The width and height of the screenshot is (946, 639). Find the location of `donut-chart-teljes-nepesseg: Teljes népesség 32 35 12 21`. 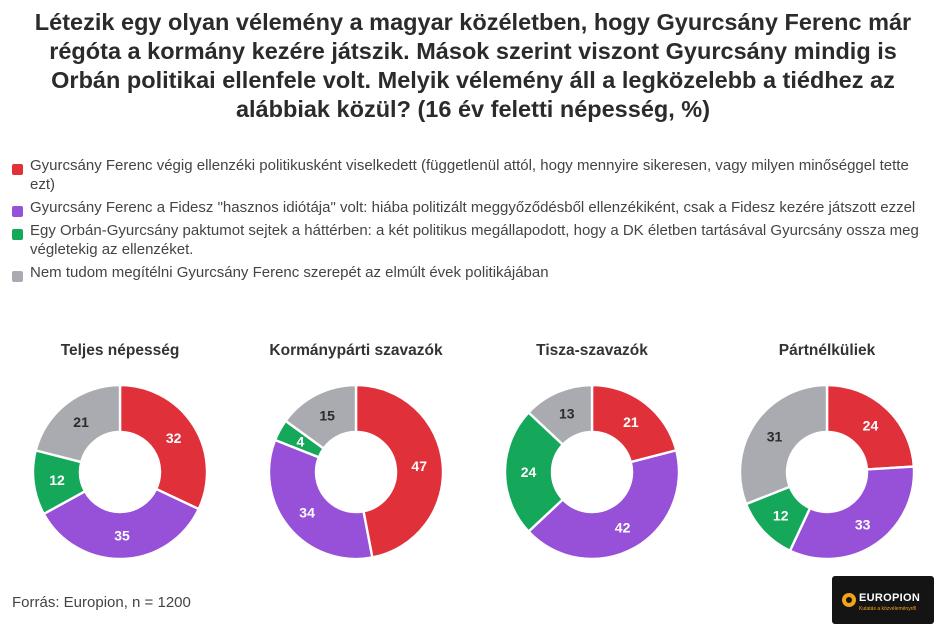

donut-chart-teljes-nepesseg: Teljes népesség 32 35 12 21 is located at coordinates (120, 457).